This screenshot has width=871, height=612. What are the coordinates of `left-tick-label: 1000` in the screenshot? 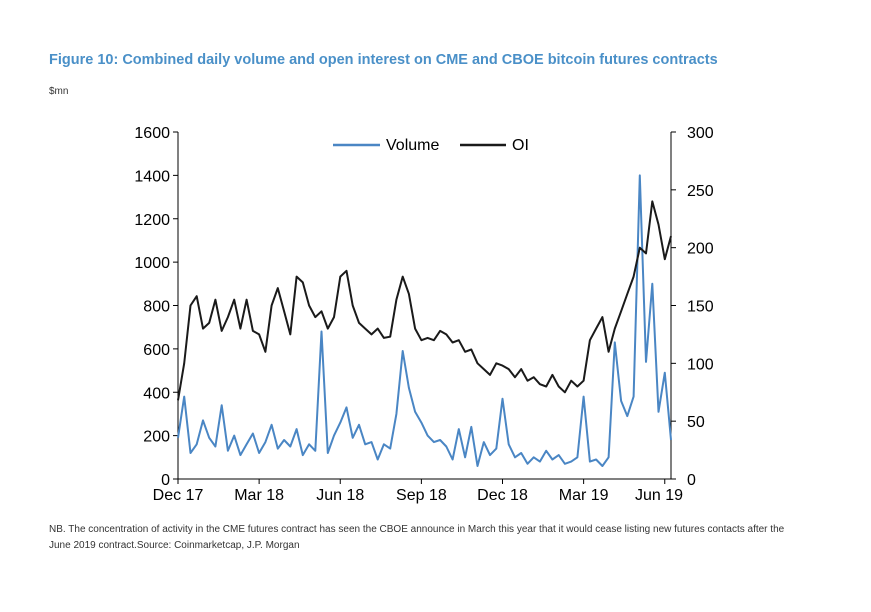 It's located at (152, 263).